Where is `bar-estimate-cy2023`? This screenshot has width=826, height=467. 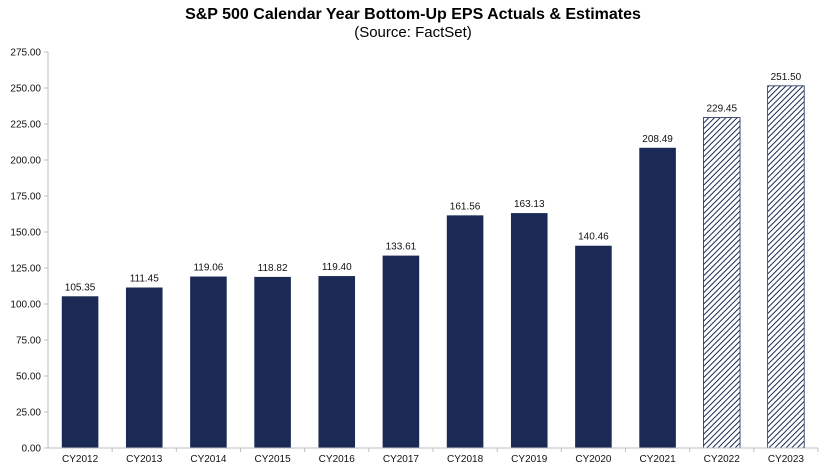 bar-estimate-cy2023 is located at coordinates (786, 267).